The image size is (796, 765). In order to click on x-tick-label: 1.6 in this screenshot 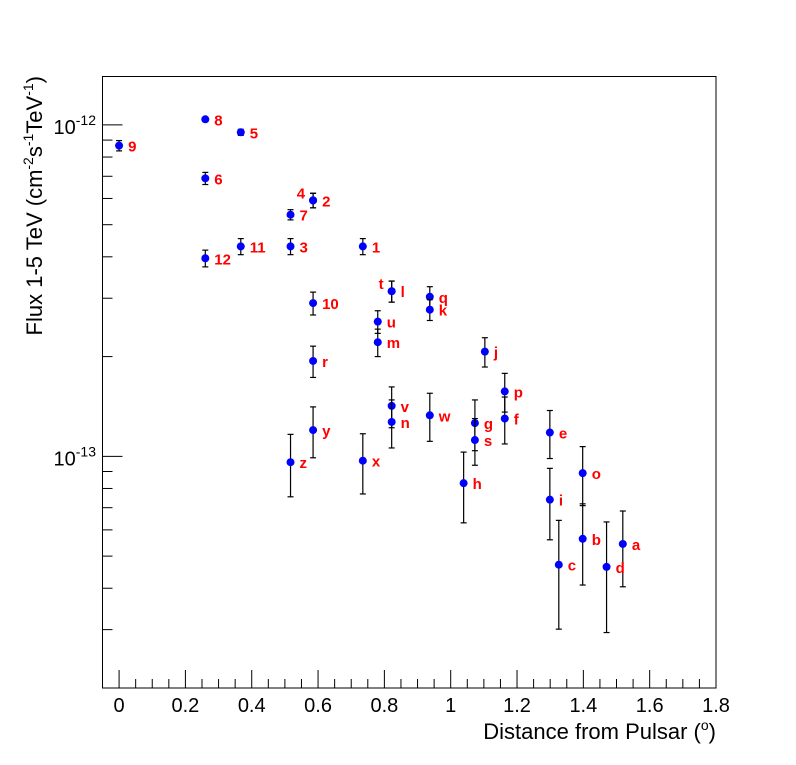, I will do `click(650, 706)`.